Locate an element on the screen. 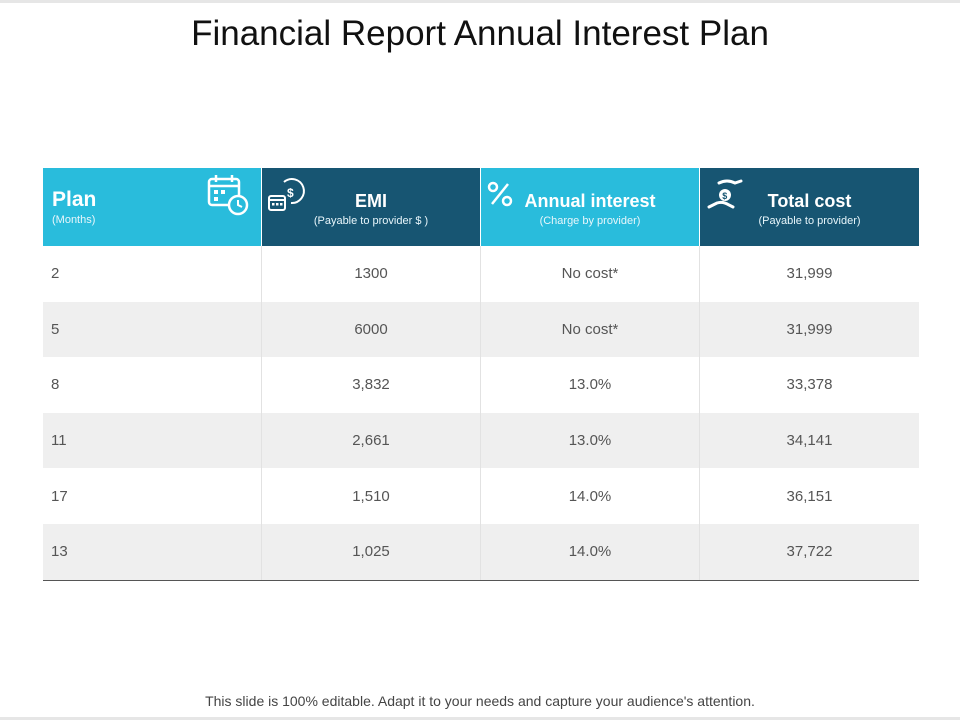  table-bottom-border is located at coordinates (481, 580).